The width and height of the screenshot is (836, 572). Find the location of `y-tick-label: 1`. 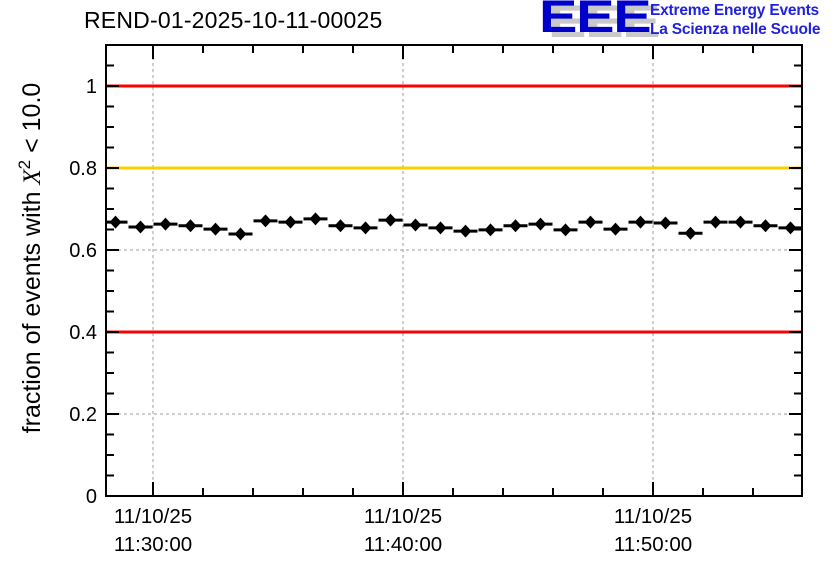

y-tick-label: 1 is located at coordinates (91, 87).